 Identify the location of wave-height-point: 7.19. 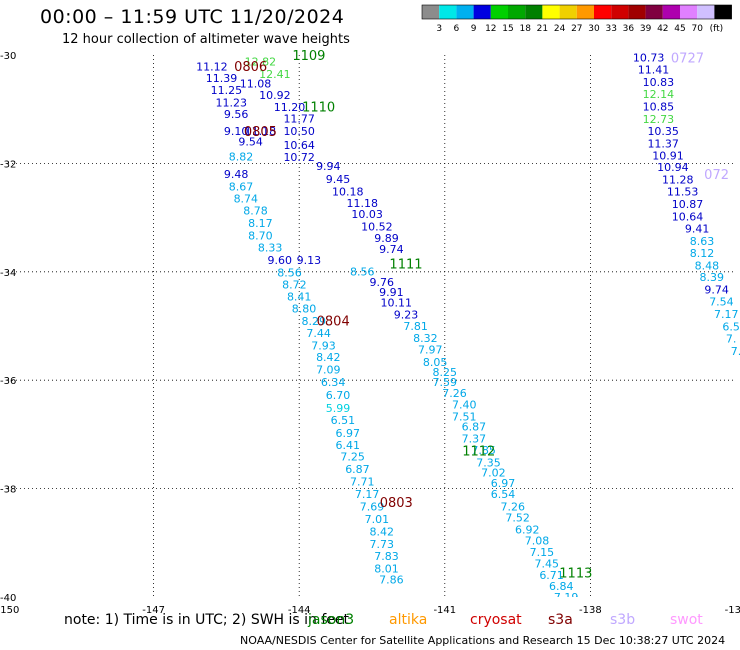
(566, 597).